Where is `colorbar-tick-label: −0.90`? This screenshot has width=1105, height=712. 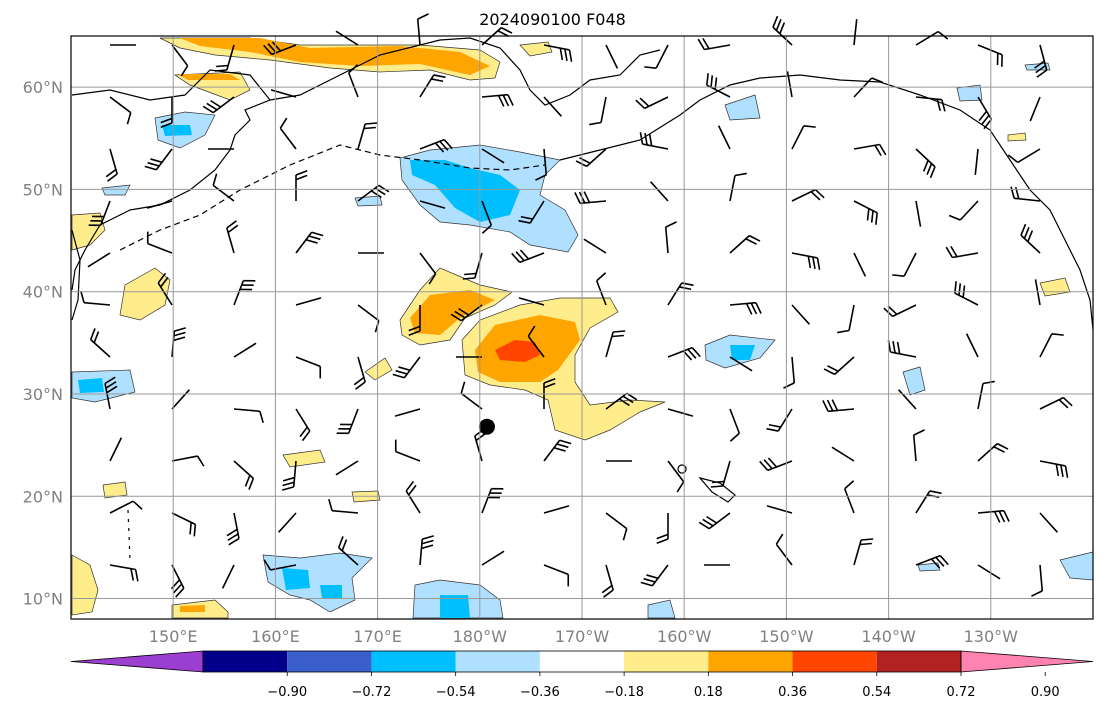
colorbar-tick-label: −0.90 is located at coordinates (287, 692).